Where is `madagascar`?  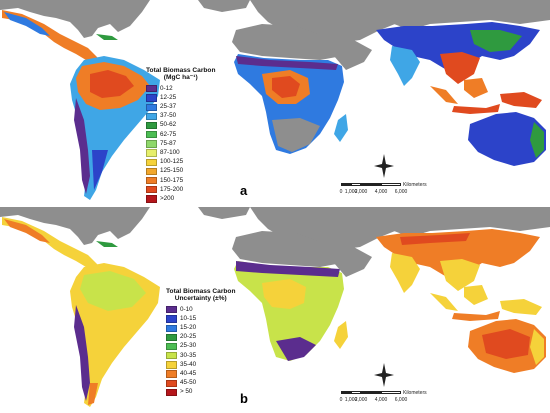
madagascar is located at coordinates (341, 335).